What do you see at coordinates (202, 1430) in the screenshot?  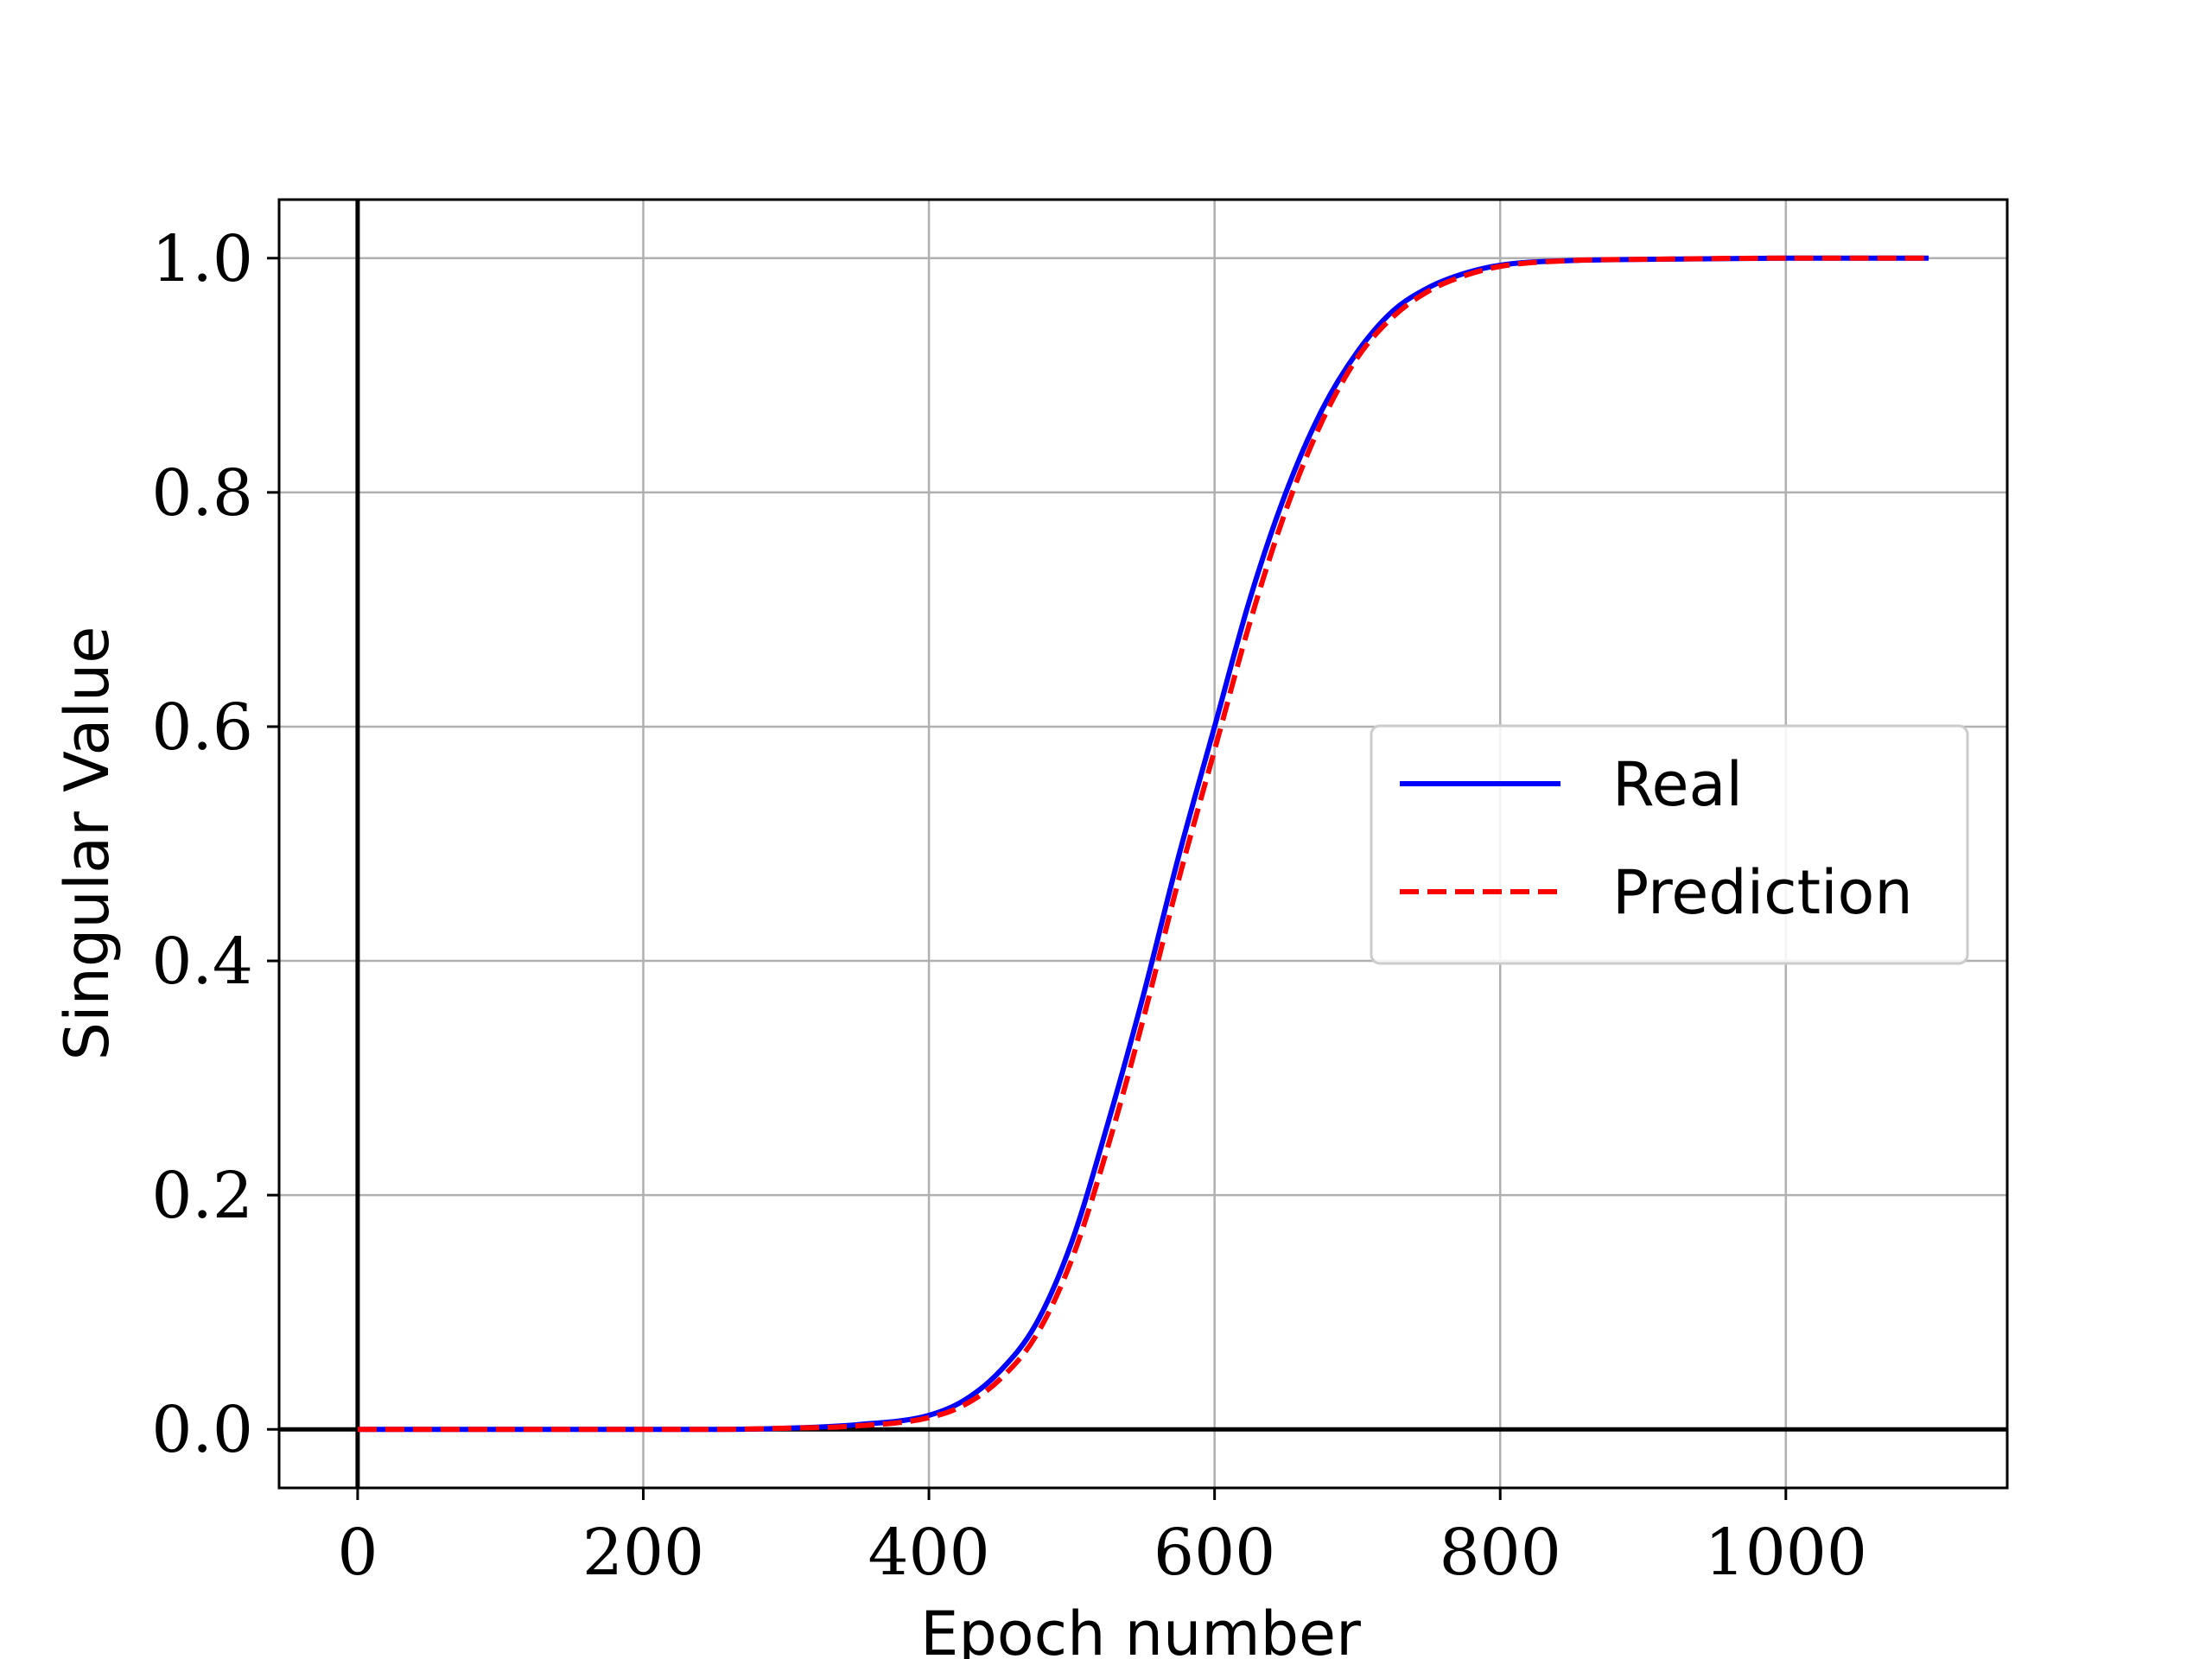 I see `y-tick-label: 0.0` at bounding box center [202, 1430].